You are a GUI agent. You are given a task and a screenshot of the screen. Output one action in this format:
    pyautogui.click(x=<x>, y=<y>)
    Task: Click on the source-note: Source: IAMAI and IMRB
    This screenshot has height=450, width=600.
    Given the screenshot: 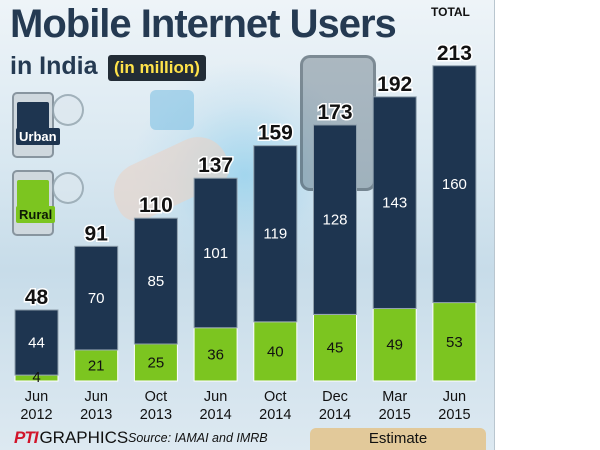 What is the action you would take?
    pyautogui.click(x=198, y=438)
    